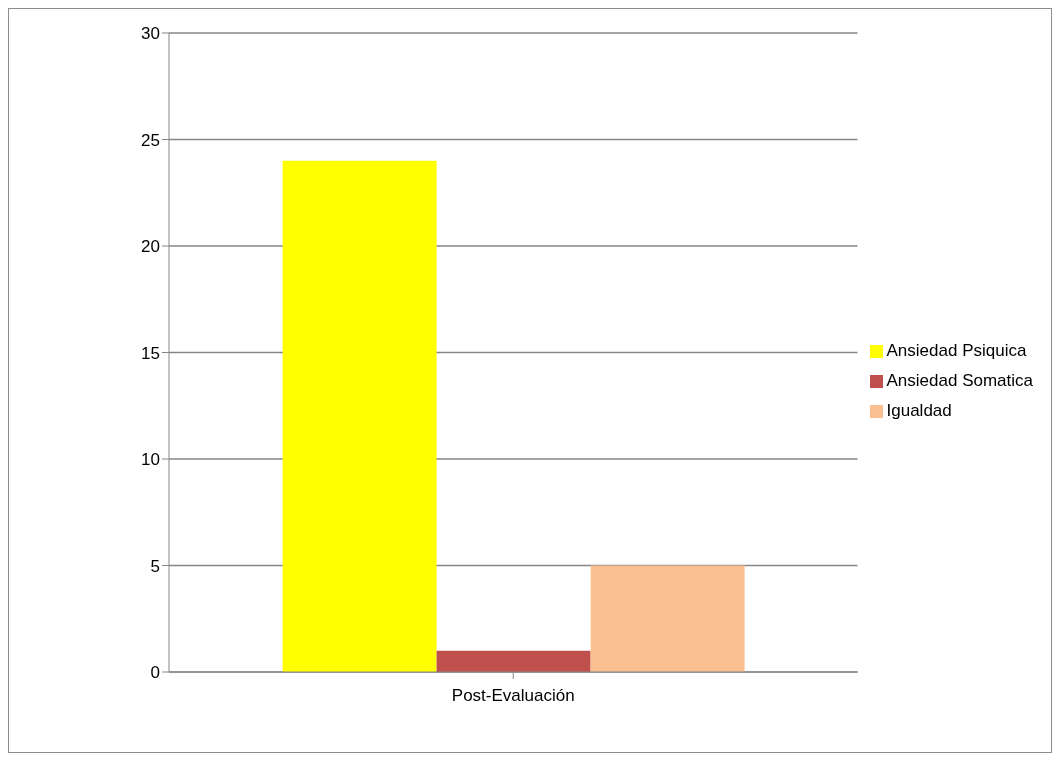  Describe the element at coordinates (150, 353) in the screenshot. I see `y-tick-label: 15` at that location.